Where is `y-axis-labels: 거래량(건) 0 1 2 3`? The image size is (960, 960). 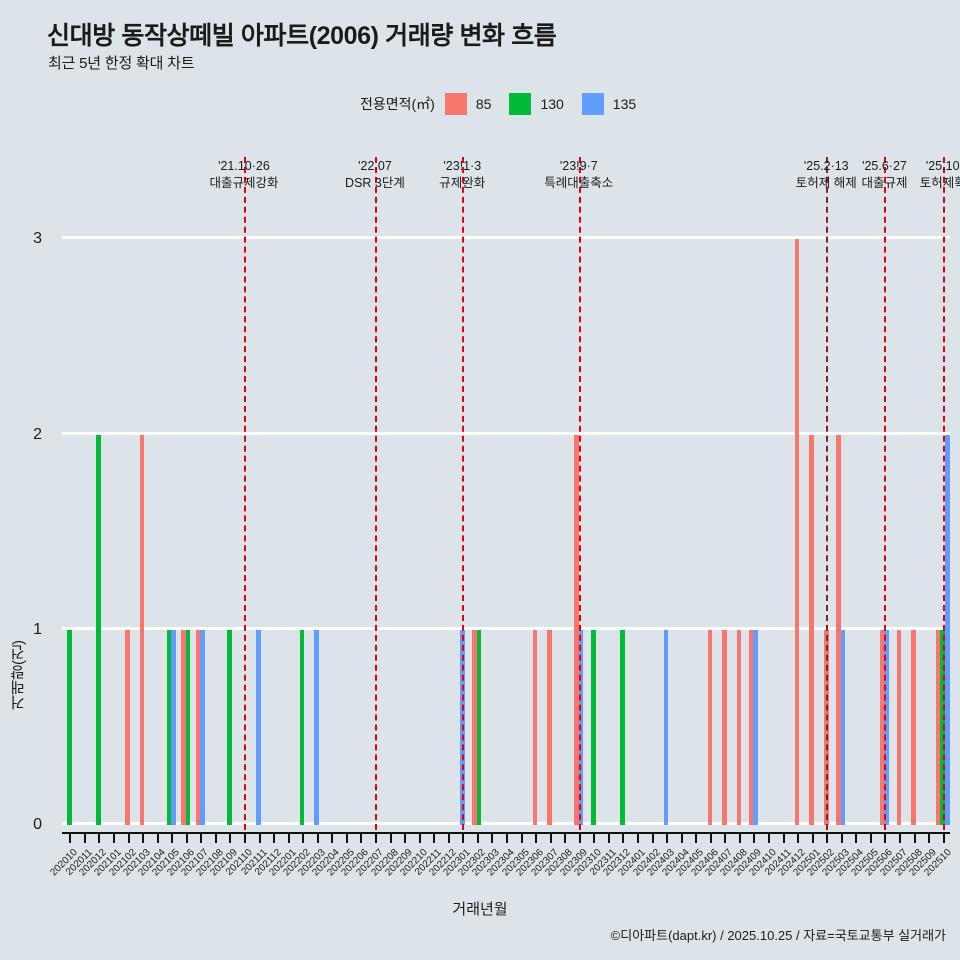
y-axis-labels: 거래량(건) 0 1 2 3 is located at coordinates (26, 521).